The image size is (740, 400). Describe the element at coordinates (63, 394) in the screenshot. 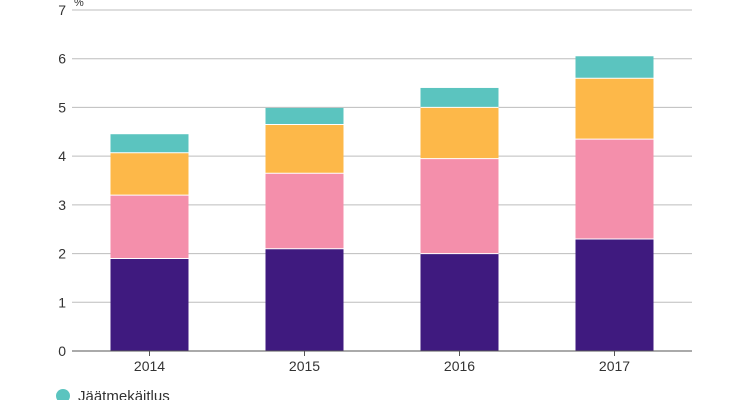

I see `legend-swatch` at that location.